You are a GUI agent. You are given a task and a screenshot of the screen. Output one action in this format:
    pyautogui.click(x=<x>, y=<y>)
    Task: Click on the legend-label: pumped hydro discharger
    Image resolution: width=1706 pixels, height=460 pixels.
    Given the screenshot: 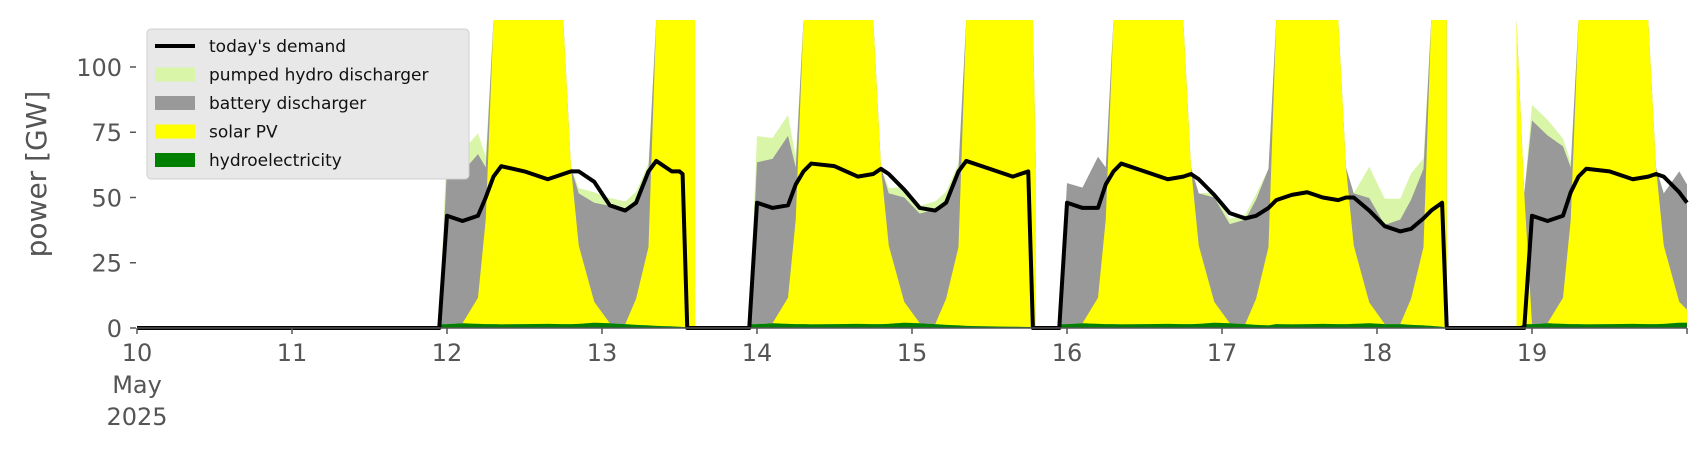 What is the action you would take?
    pyautogui.click(x=318, y=76)
    